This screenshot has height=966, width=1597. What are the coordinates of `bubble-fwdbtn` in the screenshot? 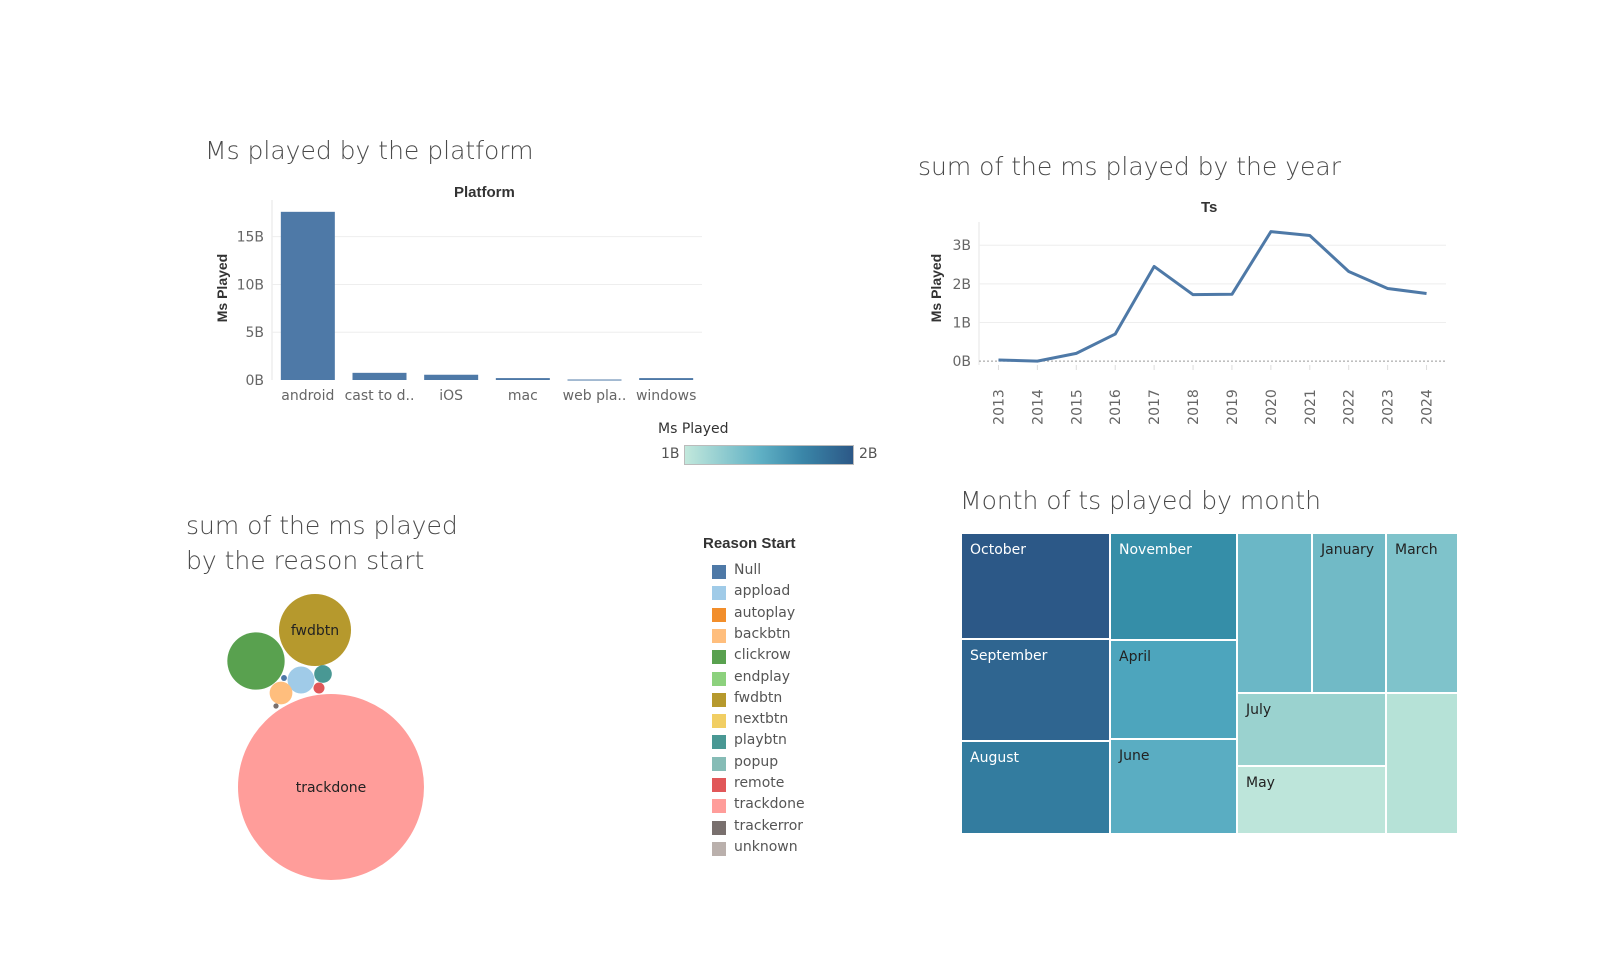 It's located at (315, 630).